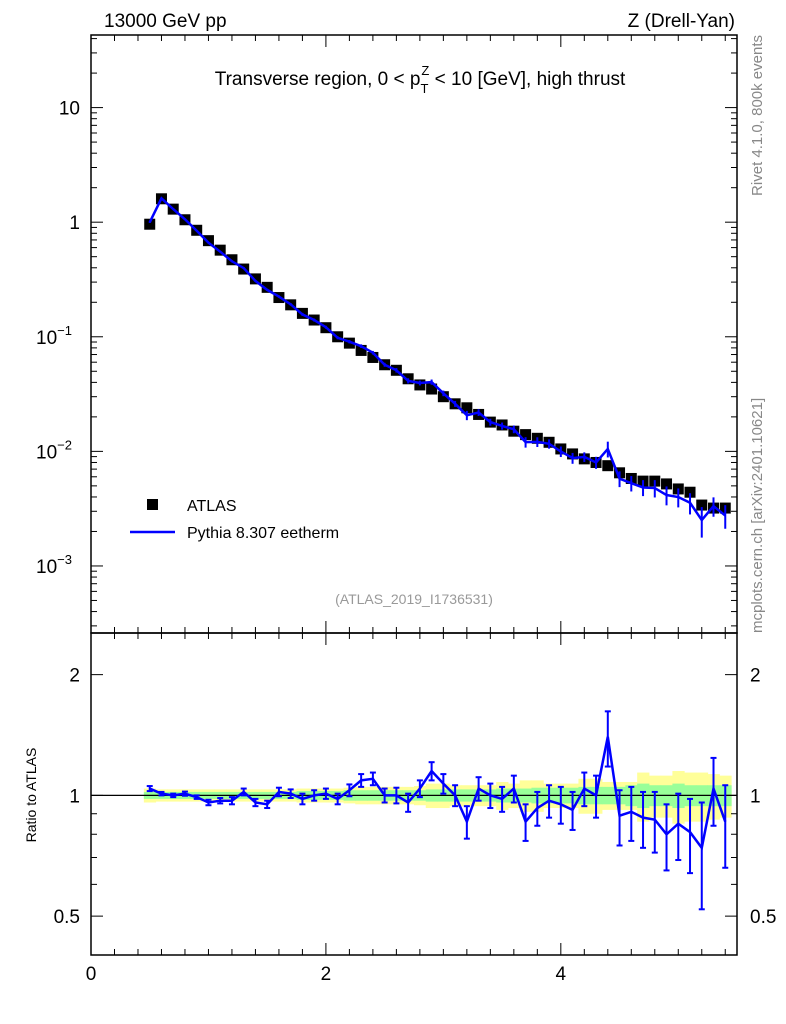  Describe the element at coordinates (234, 520) in the screenshot. I see `legend: ATLAS Pythia 8.307 eetherm` at that location.